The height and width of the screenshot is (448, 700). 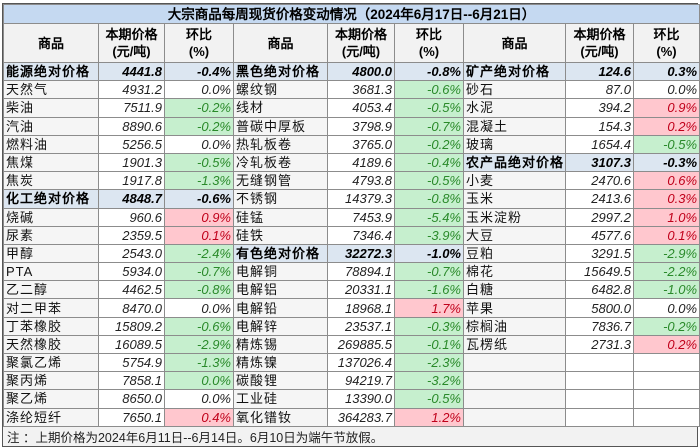 I want to click on product-name: 不锈钢, so click(x=280, y=199).